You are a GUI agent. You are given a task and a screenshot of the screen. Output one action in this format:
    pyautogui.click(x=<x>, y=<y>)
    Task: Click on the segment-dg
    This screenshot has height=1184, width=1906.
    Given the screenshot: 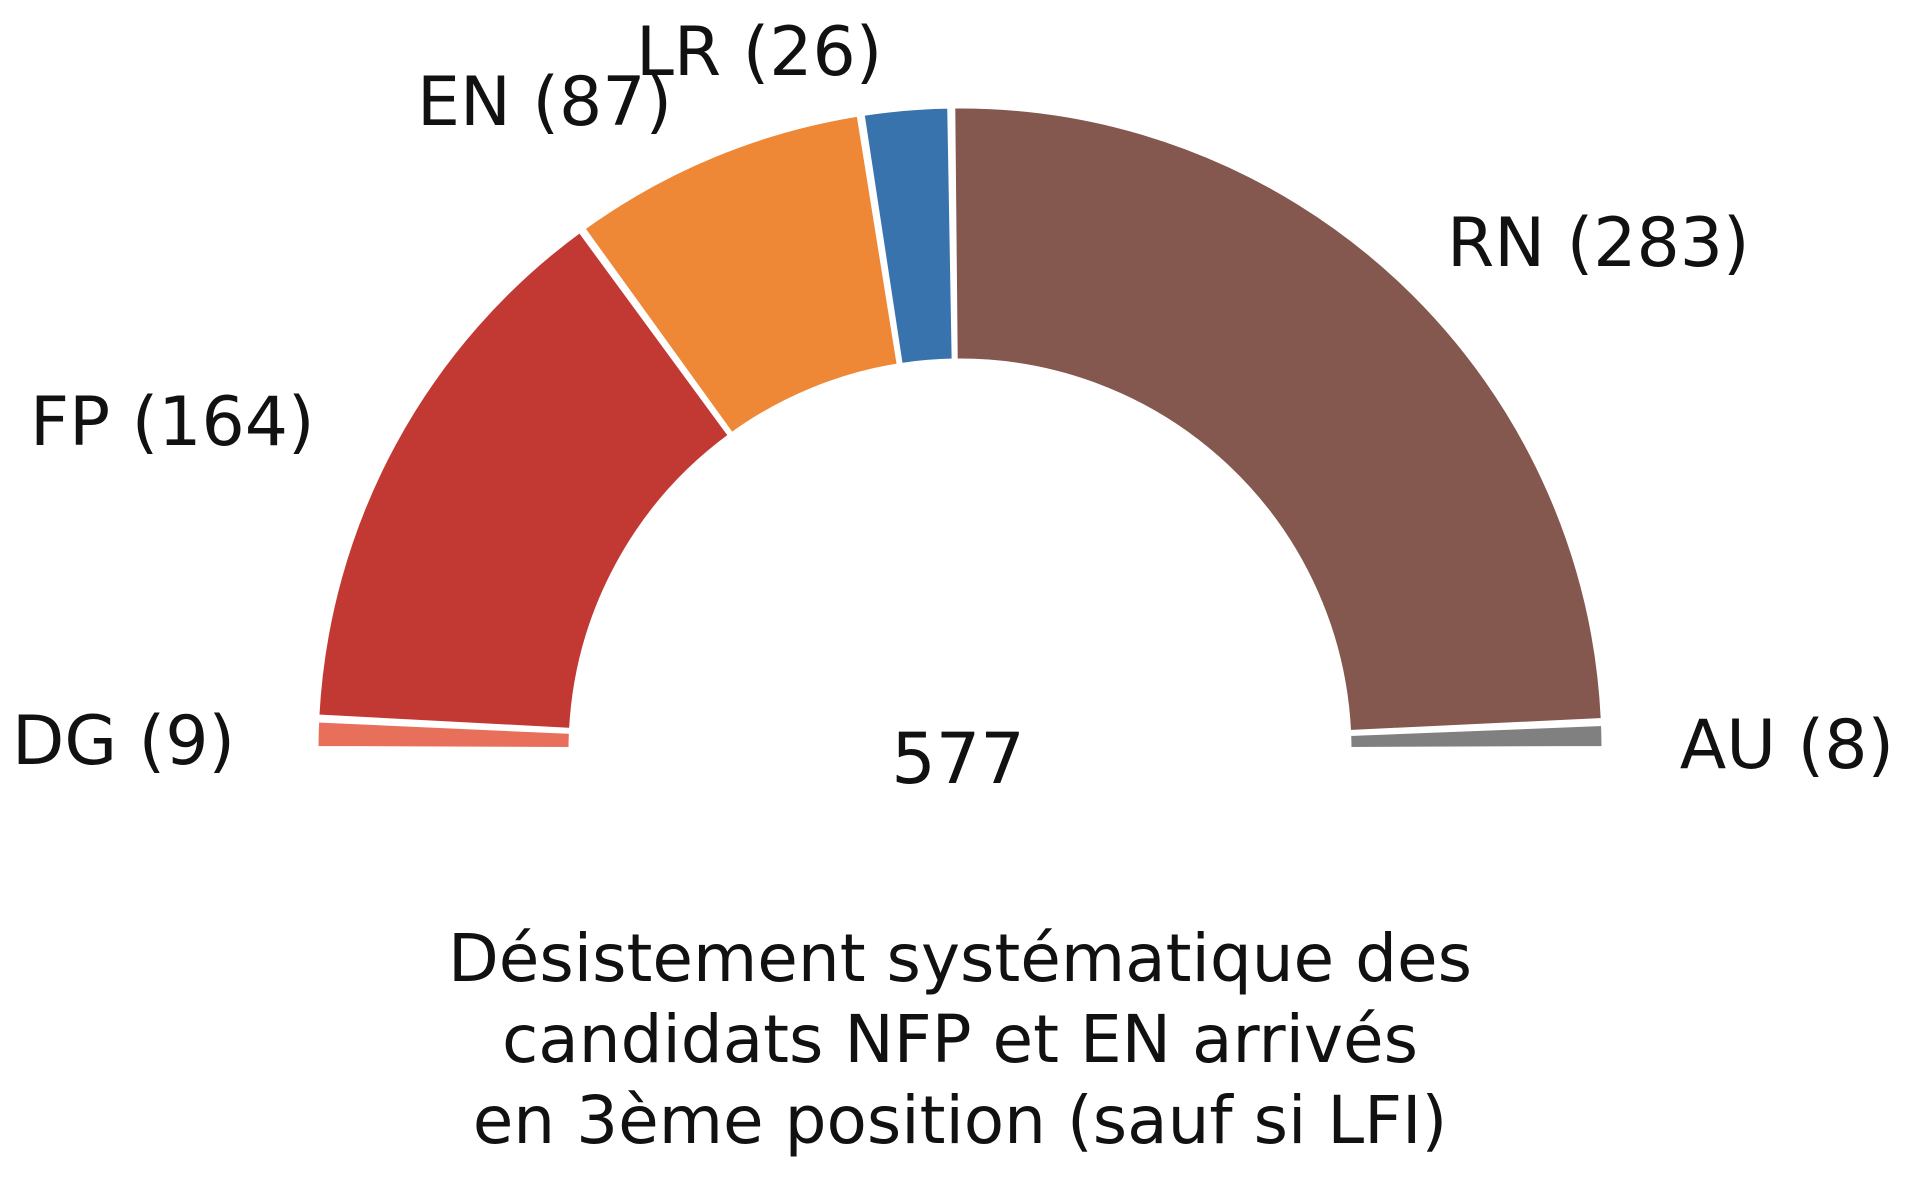 What is the action you would take?
    pyautogui.click(x=443, y=734)
    